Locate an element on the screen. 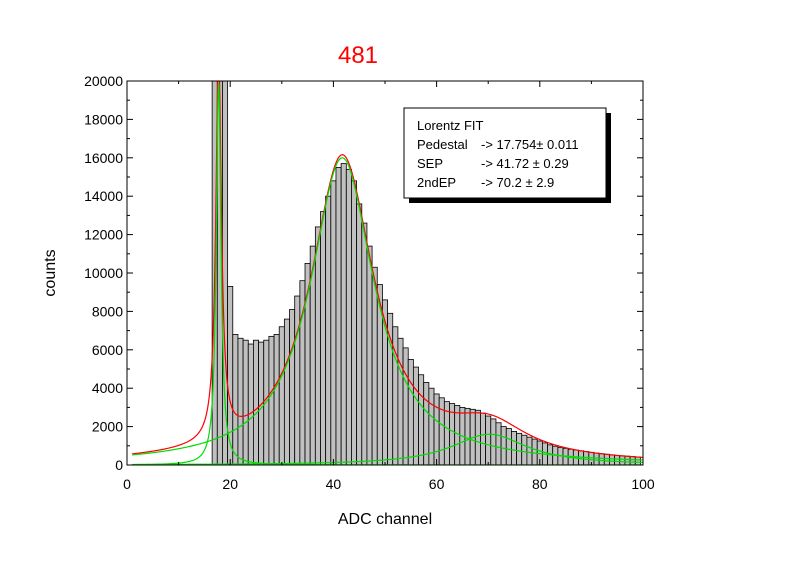  y-tick-label: 6000 is located at coordinates (107, 350).